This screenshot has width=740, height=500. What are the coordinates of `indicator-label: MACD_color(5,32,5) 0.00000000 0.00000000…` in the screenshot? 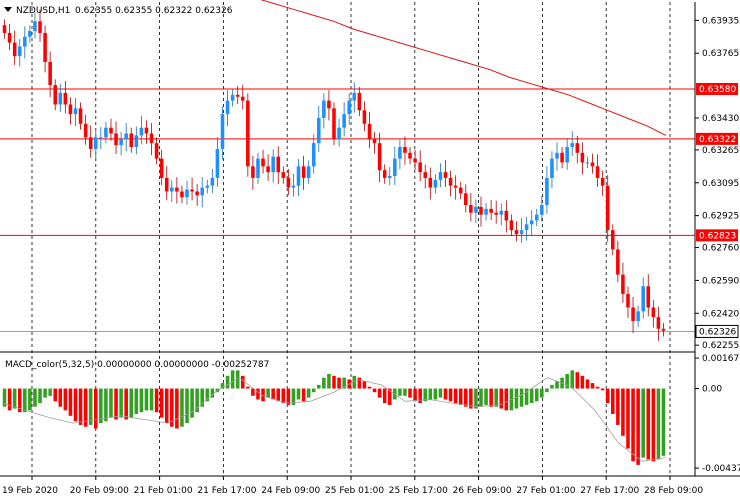 It's located at (137, 365).